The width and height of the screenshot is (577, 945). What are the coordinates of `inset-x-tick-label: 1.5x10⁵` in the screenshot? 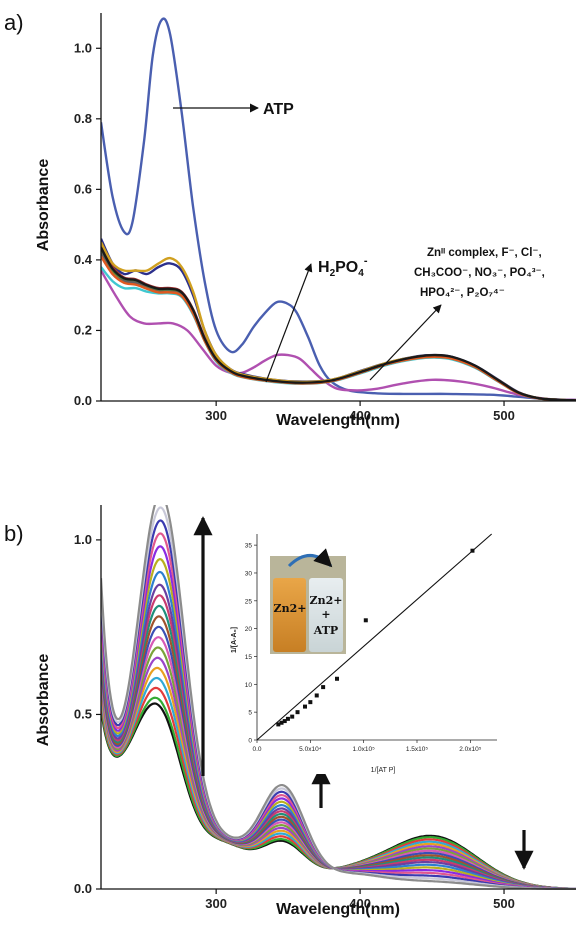 It's located at (417, 749).